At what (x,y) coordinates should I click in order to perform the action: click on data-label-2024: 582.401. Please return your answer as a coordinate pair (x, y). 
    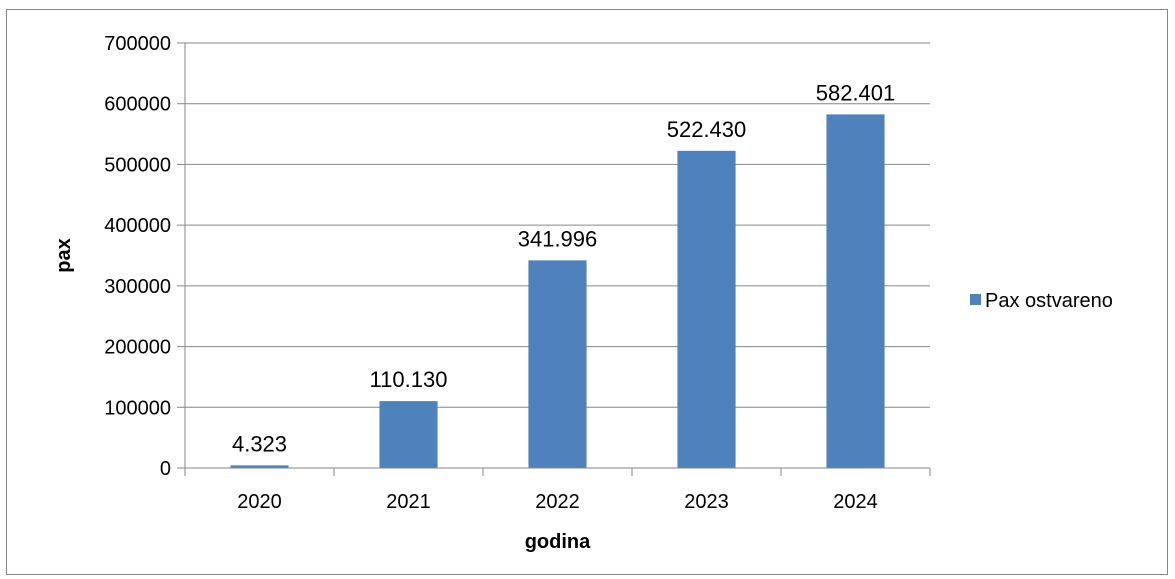
    Looking at the image, I should click on (856, 92).